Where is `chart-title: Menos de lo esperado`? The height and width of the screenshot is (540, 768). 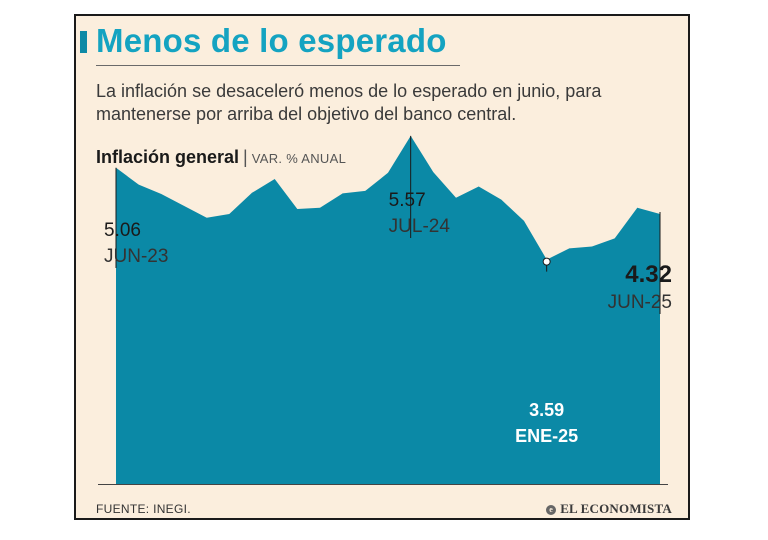 chart-title: Menos de lo esperado is located at coordinates (271, 40).